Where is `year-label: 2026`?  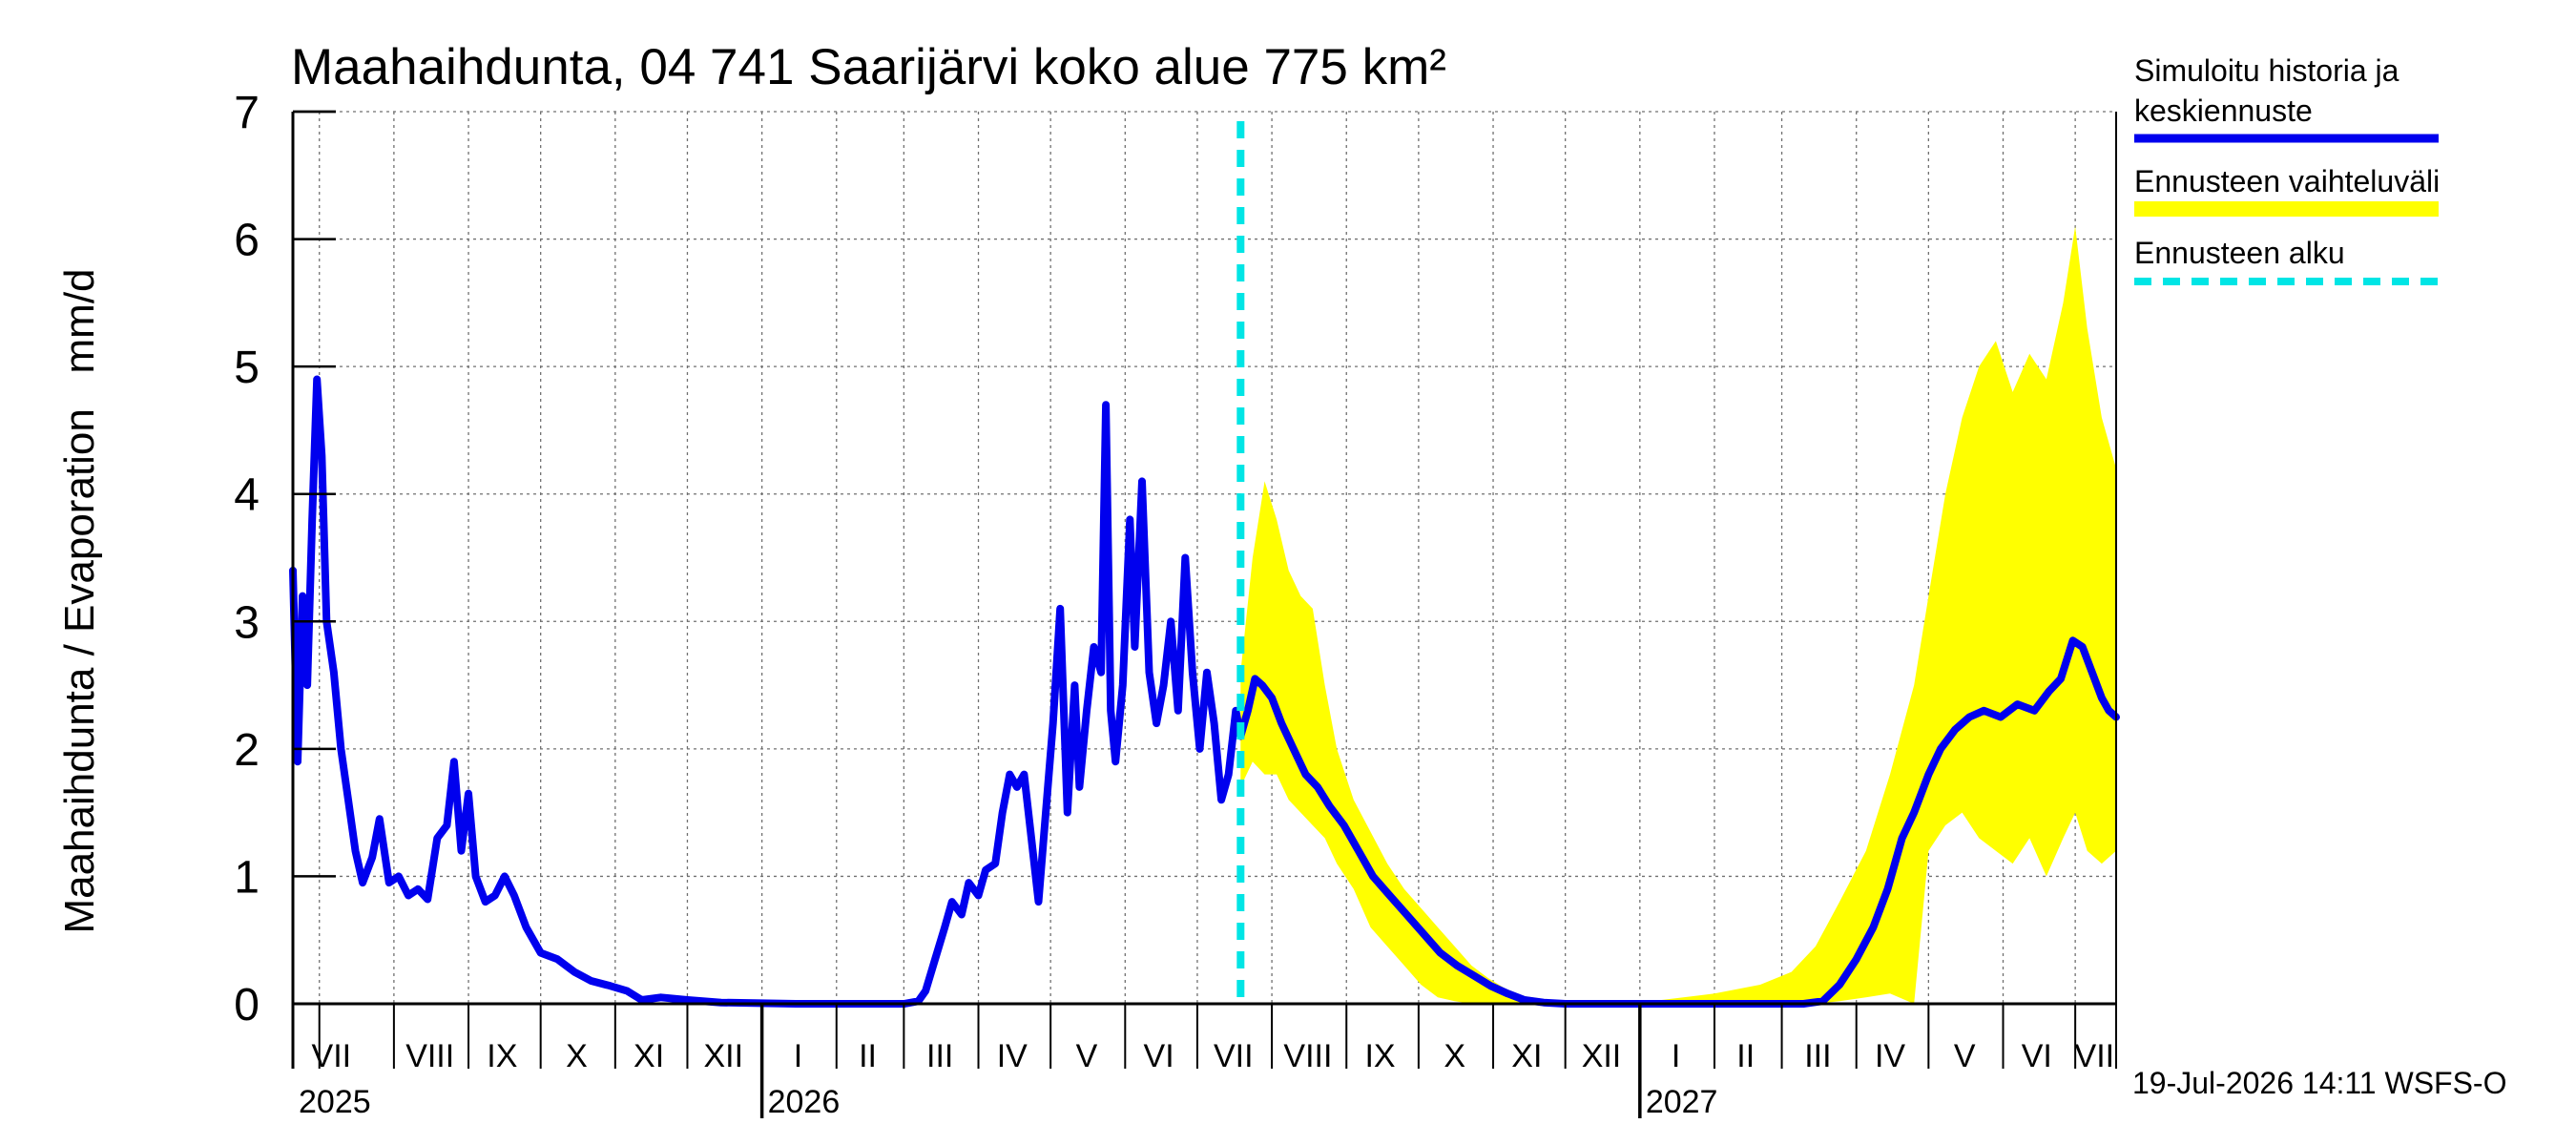
year-label: 2026 is located at coordinates (804, 1102).